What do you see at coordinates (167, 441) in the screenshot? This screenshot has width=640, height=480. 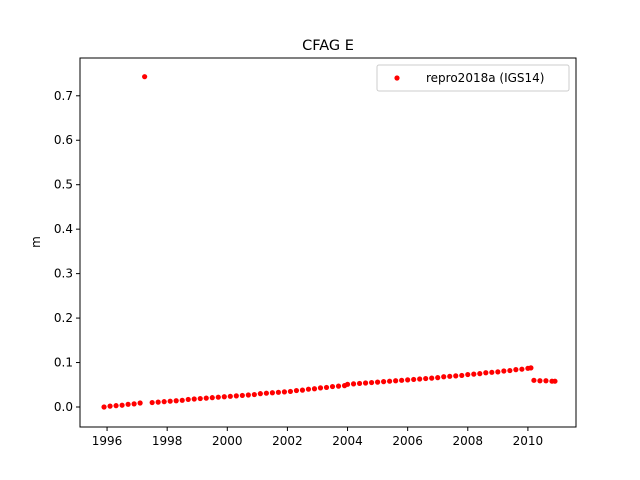 I see `x-tick-label: 1998` at bounding box center [167, 441].